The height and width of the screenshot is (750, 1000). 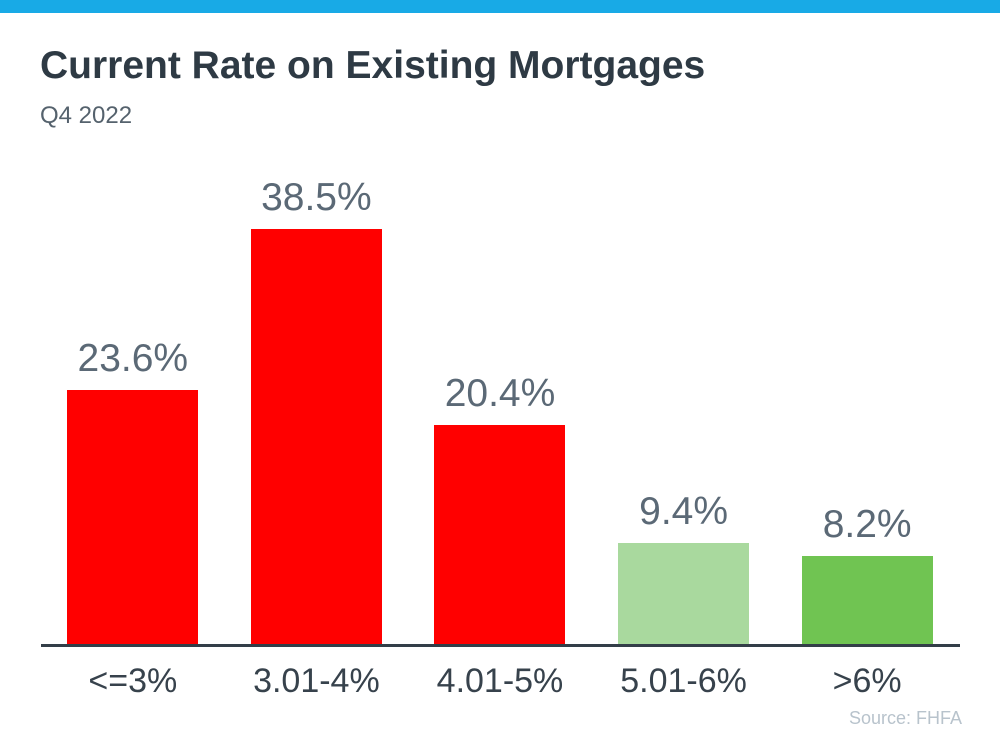 I want to click on bar-value-label: 8.2%, so click(x=867, y=525).